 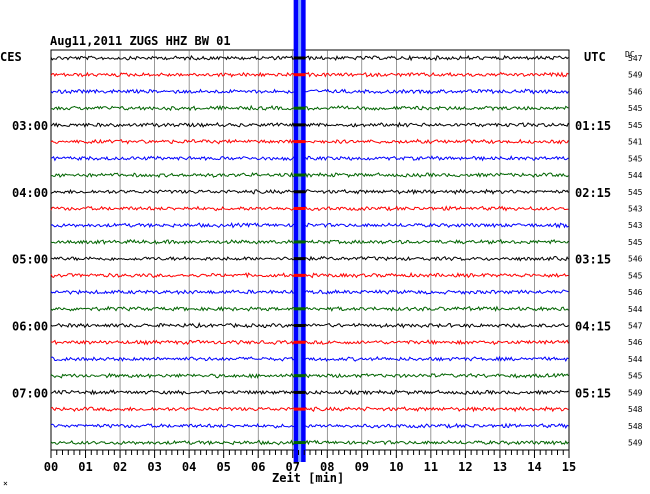 I want to click on time-label-left: 04:00, so click(x=30, y=193).